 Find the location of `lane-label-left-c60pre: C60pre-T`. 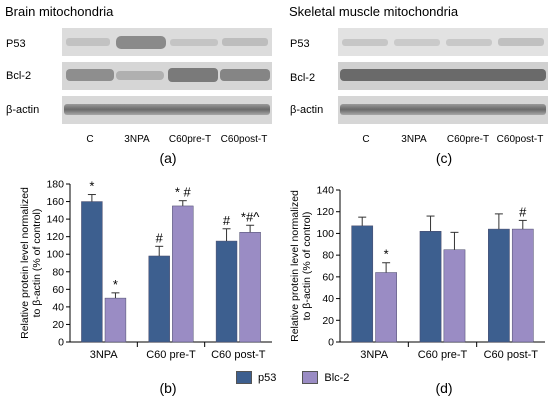

lane-label-left-c60pre: C60pre-T is located at coordinates (190, 139).